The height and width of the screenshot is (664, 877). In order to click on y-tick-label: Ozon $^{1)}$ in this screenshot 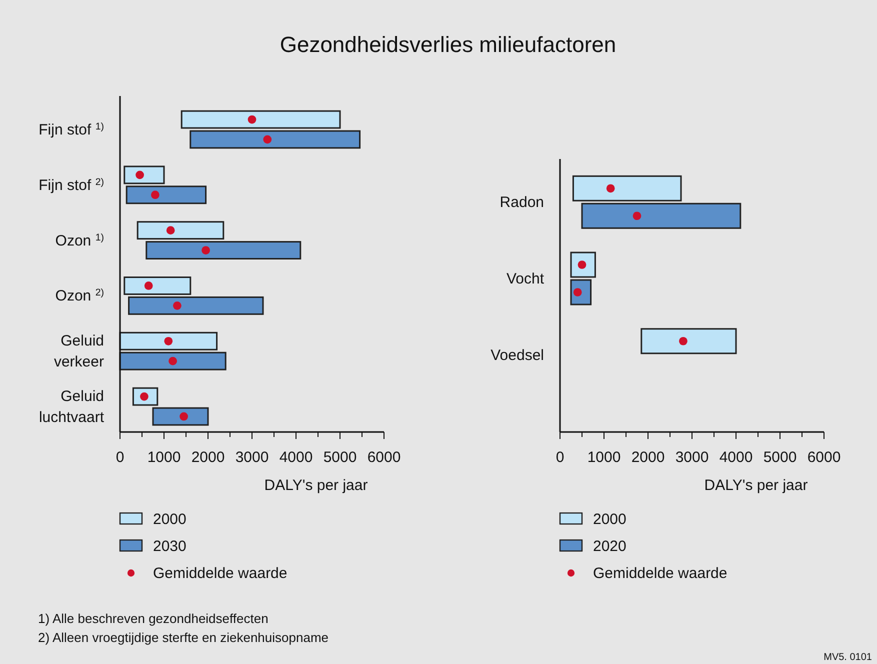, I will do `click(79, 241)`.